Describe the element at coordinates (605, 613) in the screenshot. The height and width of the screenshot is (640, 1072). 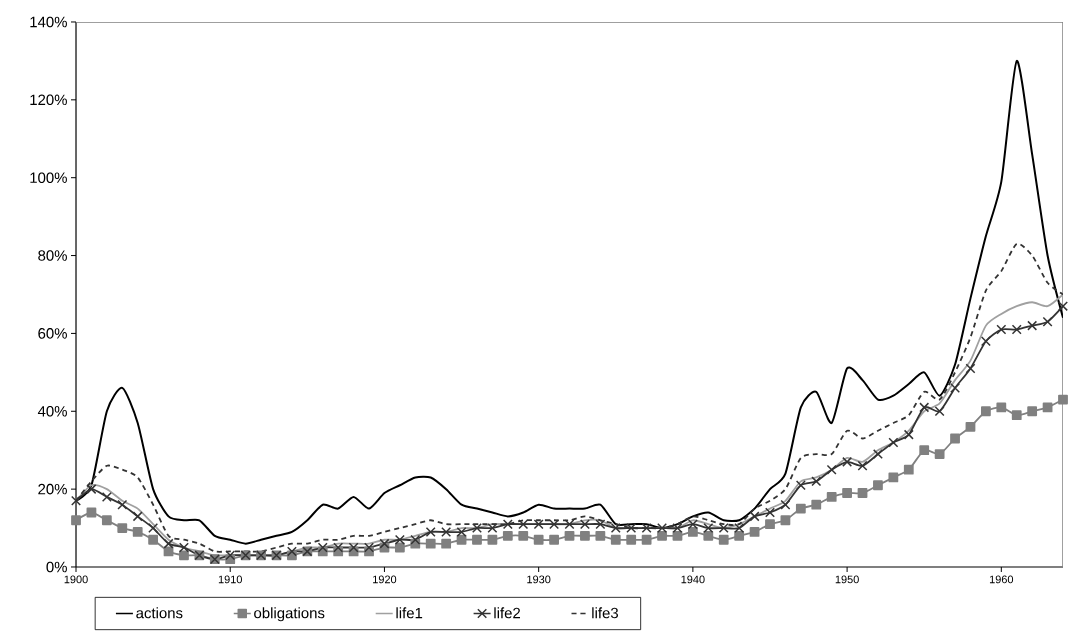
I see `legend-label: life3` at that location.